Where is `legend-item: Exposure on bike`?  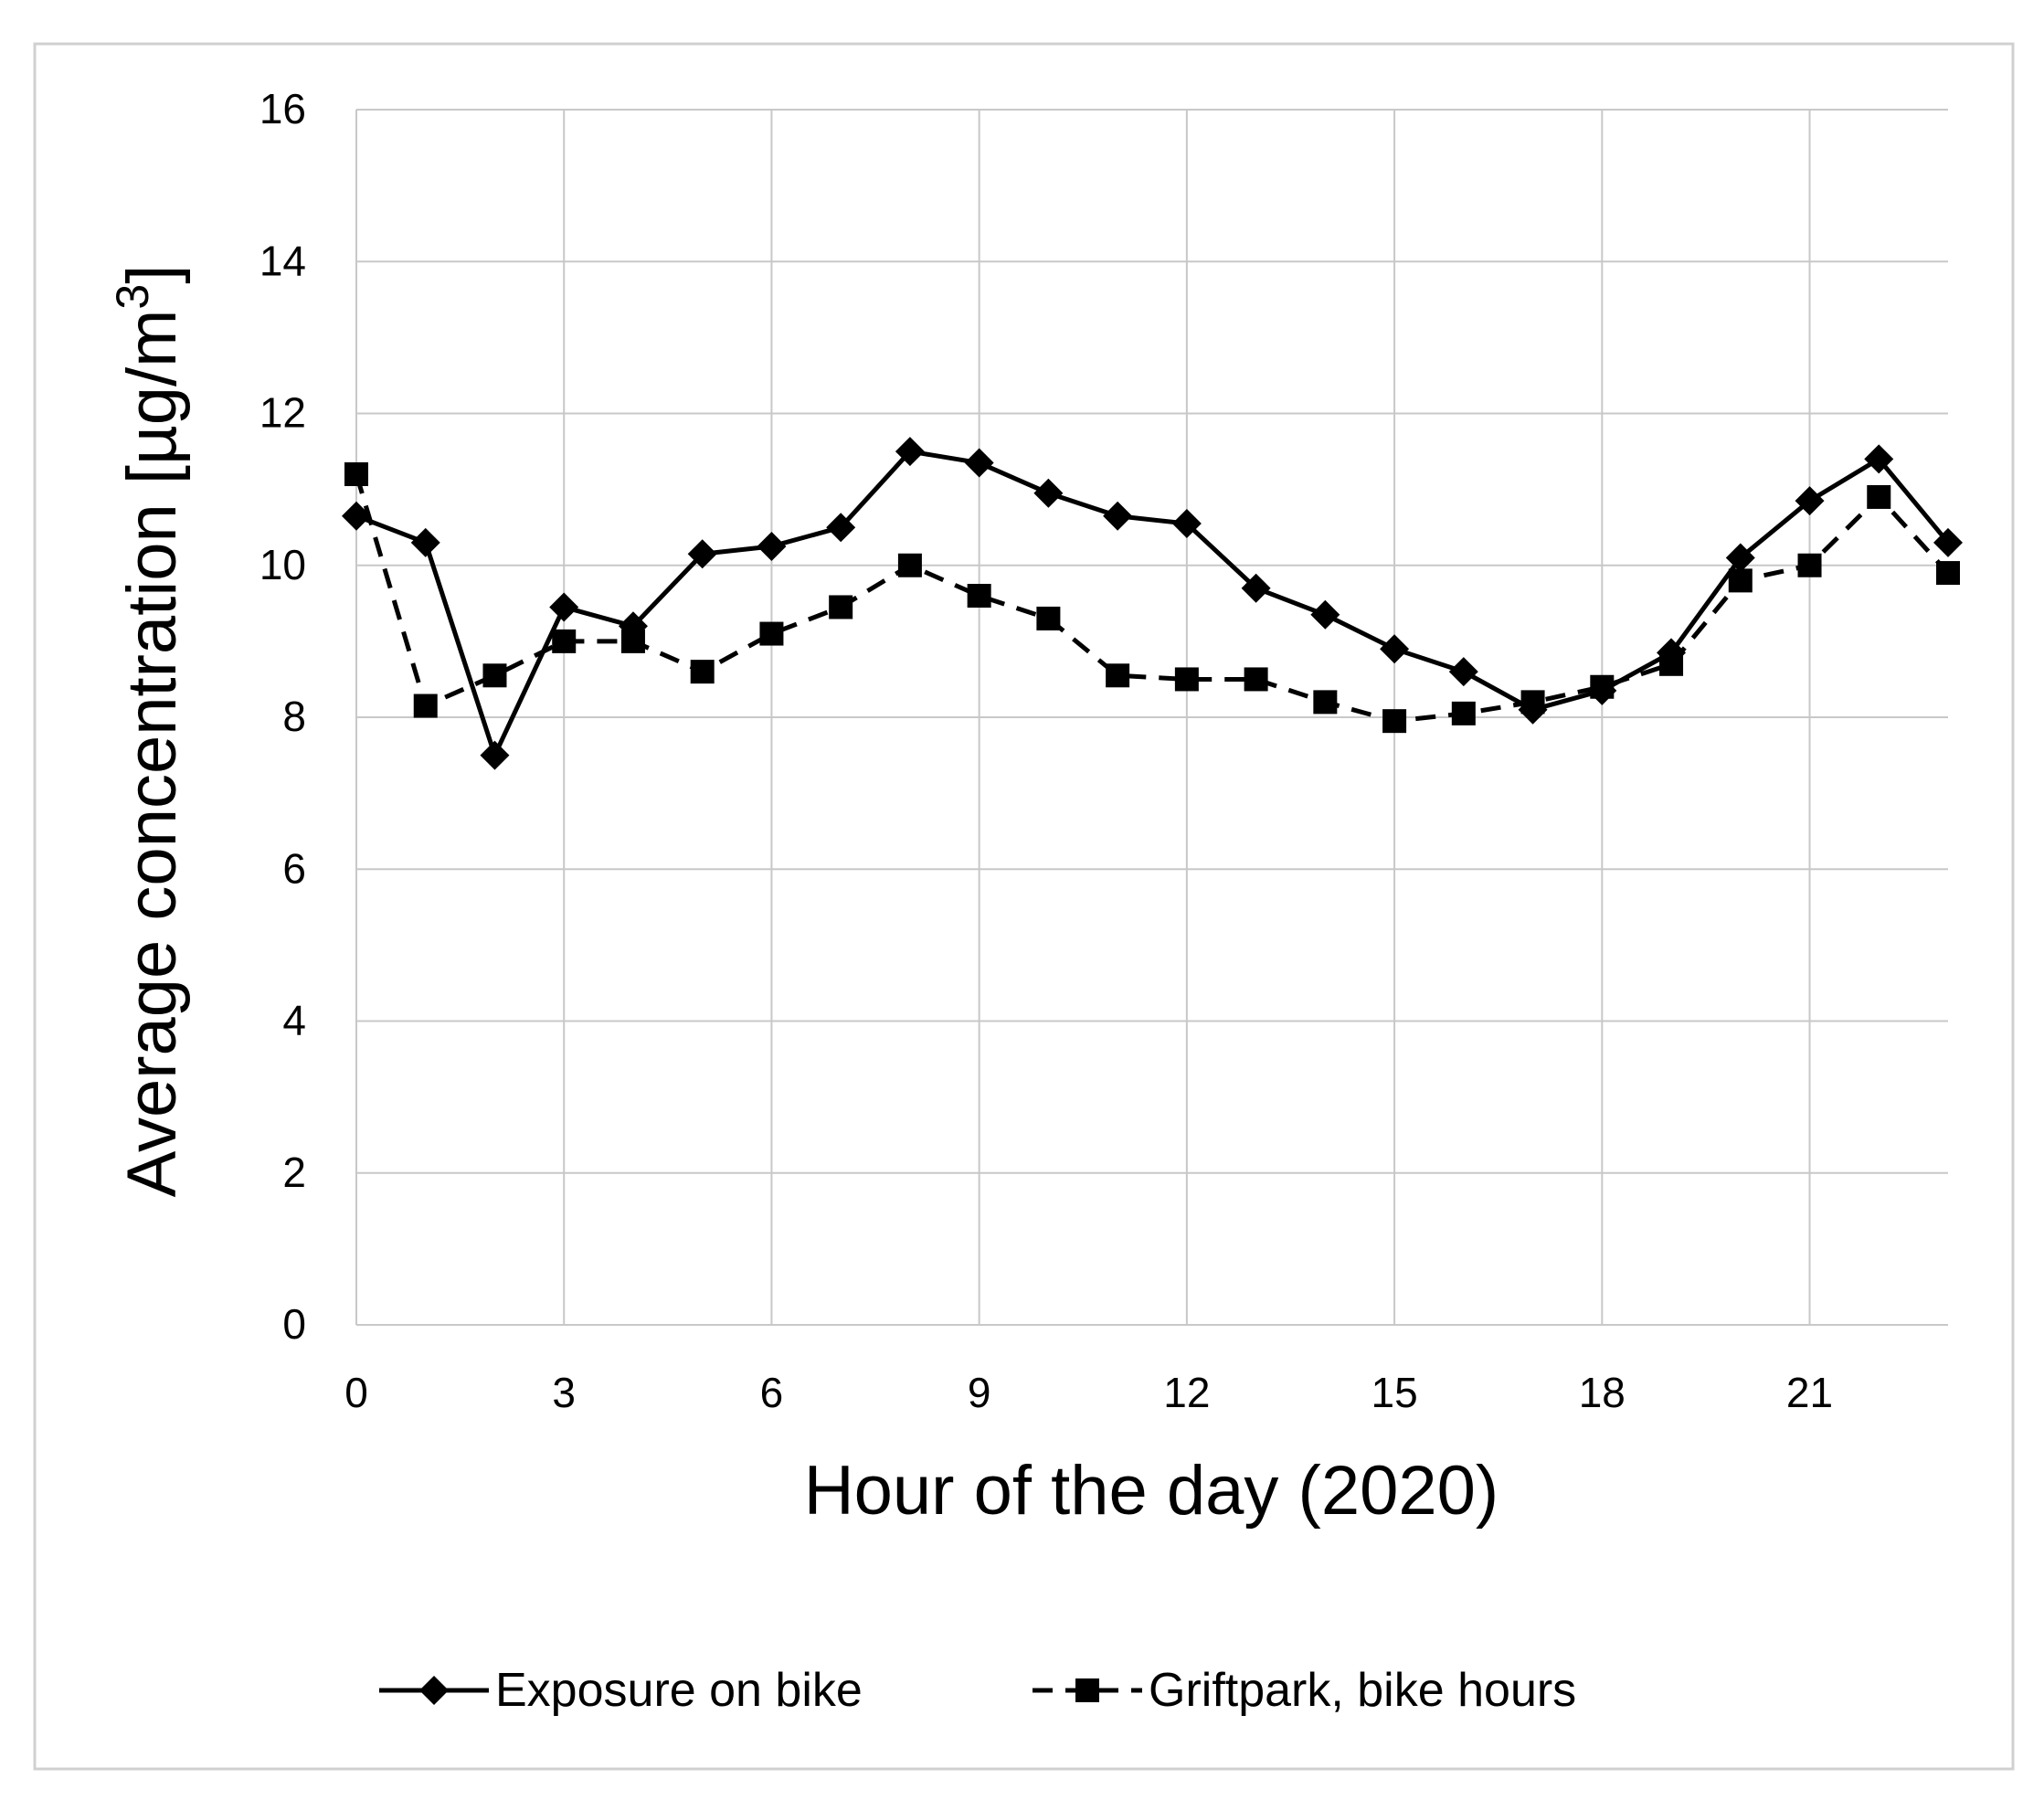 legend-item: Exposure on bike is located at coordinates (621, 1690).